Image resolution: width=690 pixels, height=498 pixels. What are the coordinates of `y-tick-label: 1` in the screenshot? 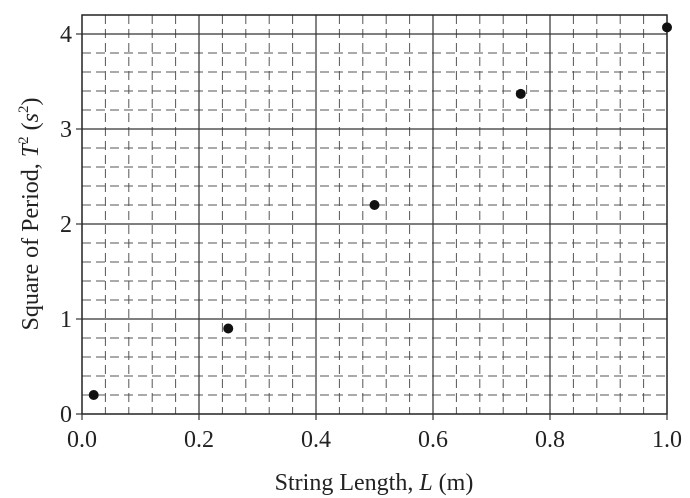 It's located at (66, 320).